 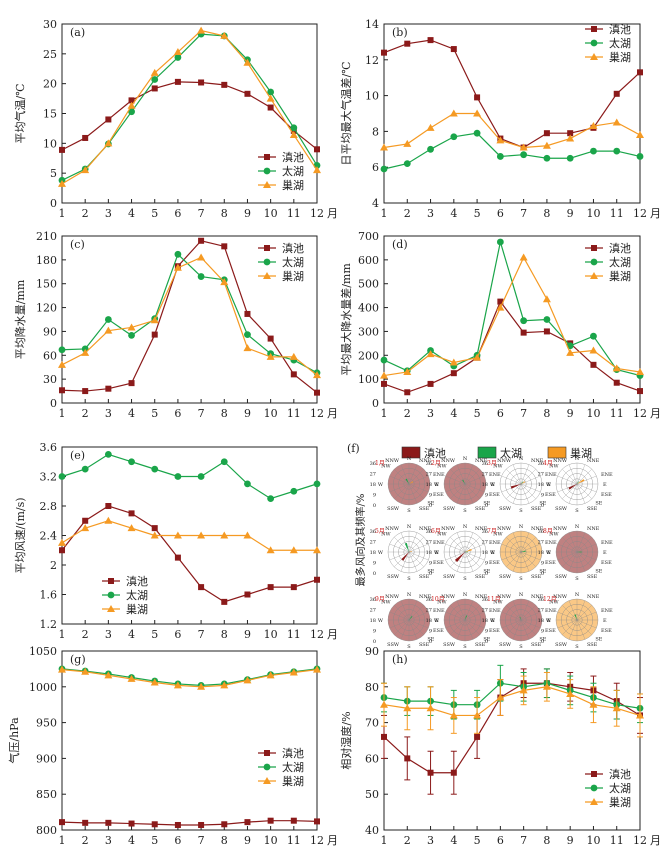 What do you see at coordinates (46, 794) in the screenshot?
I see `y-tick-label: 850` at bounding box center [46, 794].